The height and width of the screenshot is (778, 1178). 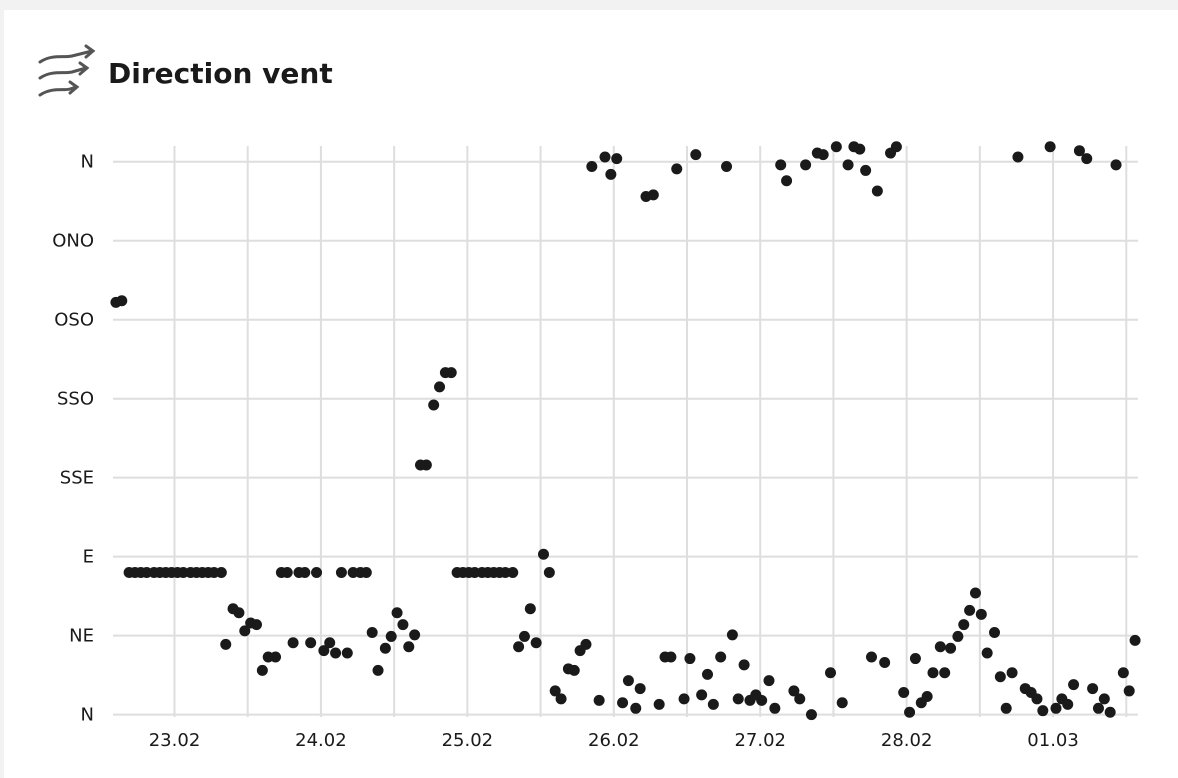 What do you see at coordinates (88, 557) in the screenshot?
I see `y-tick-label: E` at bounding box center [88, 557].